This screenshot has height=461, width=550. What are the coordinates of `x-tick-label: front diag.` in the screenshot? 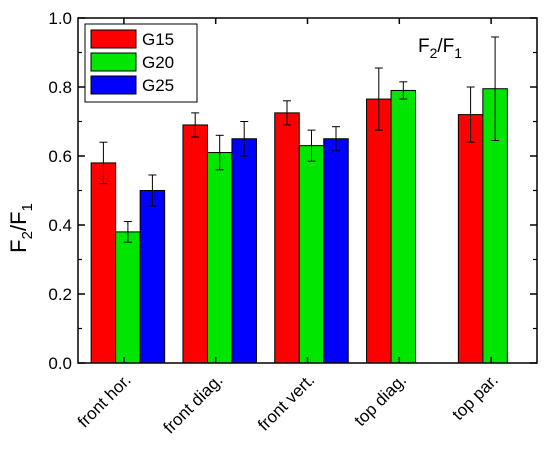 It's located at (193, 403).